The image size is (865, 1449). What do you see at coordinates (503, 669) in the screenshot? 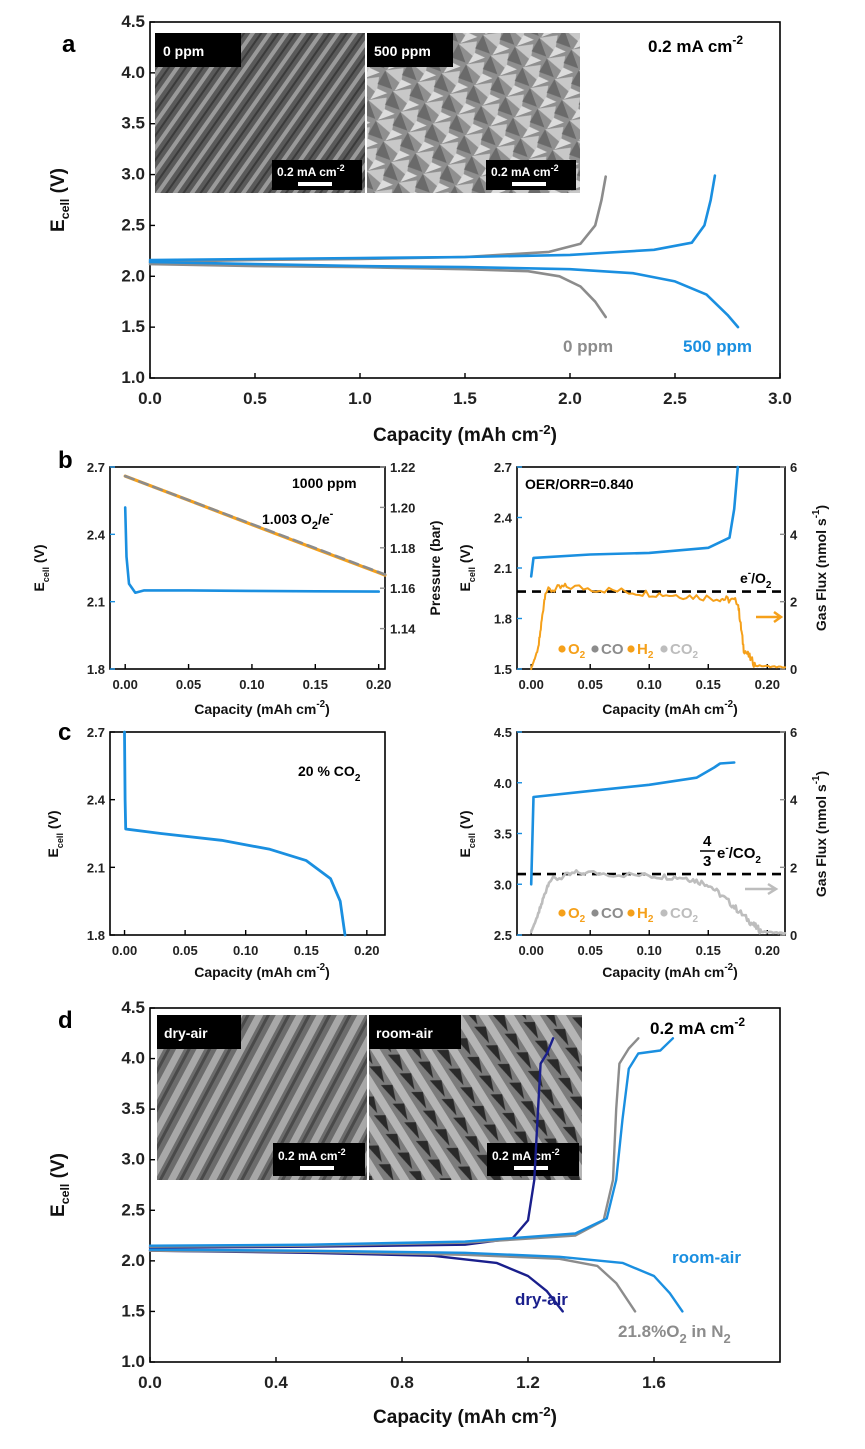
I see `y-tick-label: 1.5` at bounding box center [503, 669].